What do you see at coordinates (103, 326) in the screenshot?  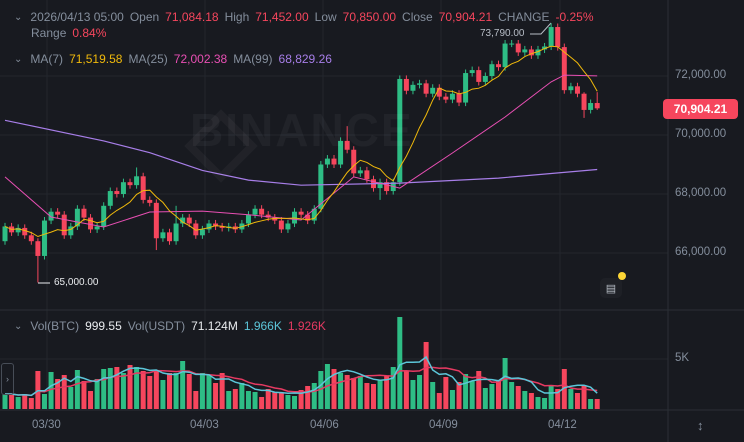 I see `vol-btc-value: 999.55` at bounding box center [103, 326].